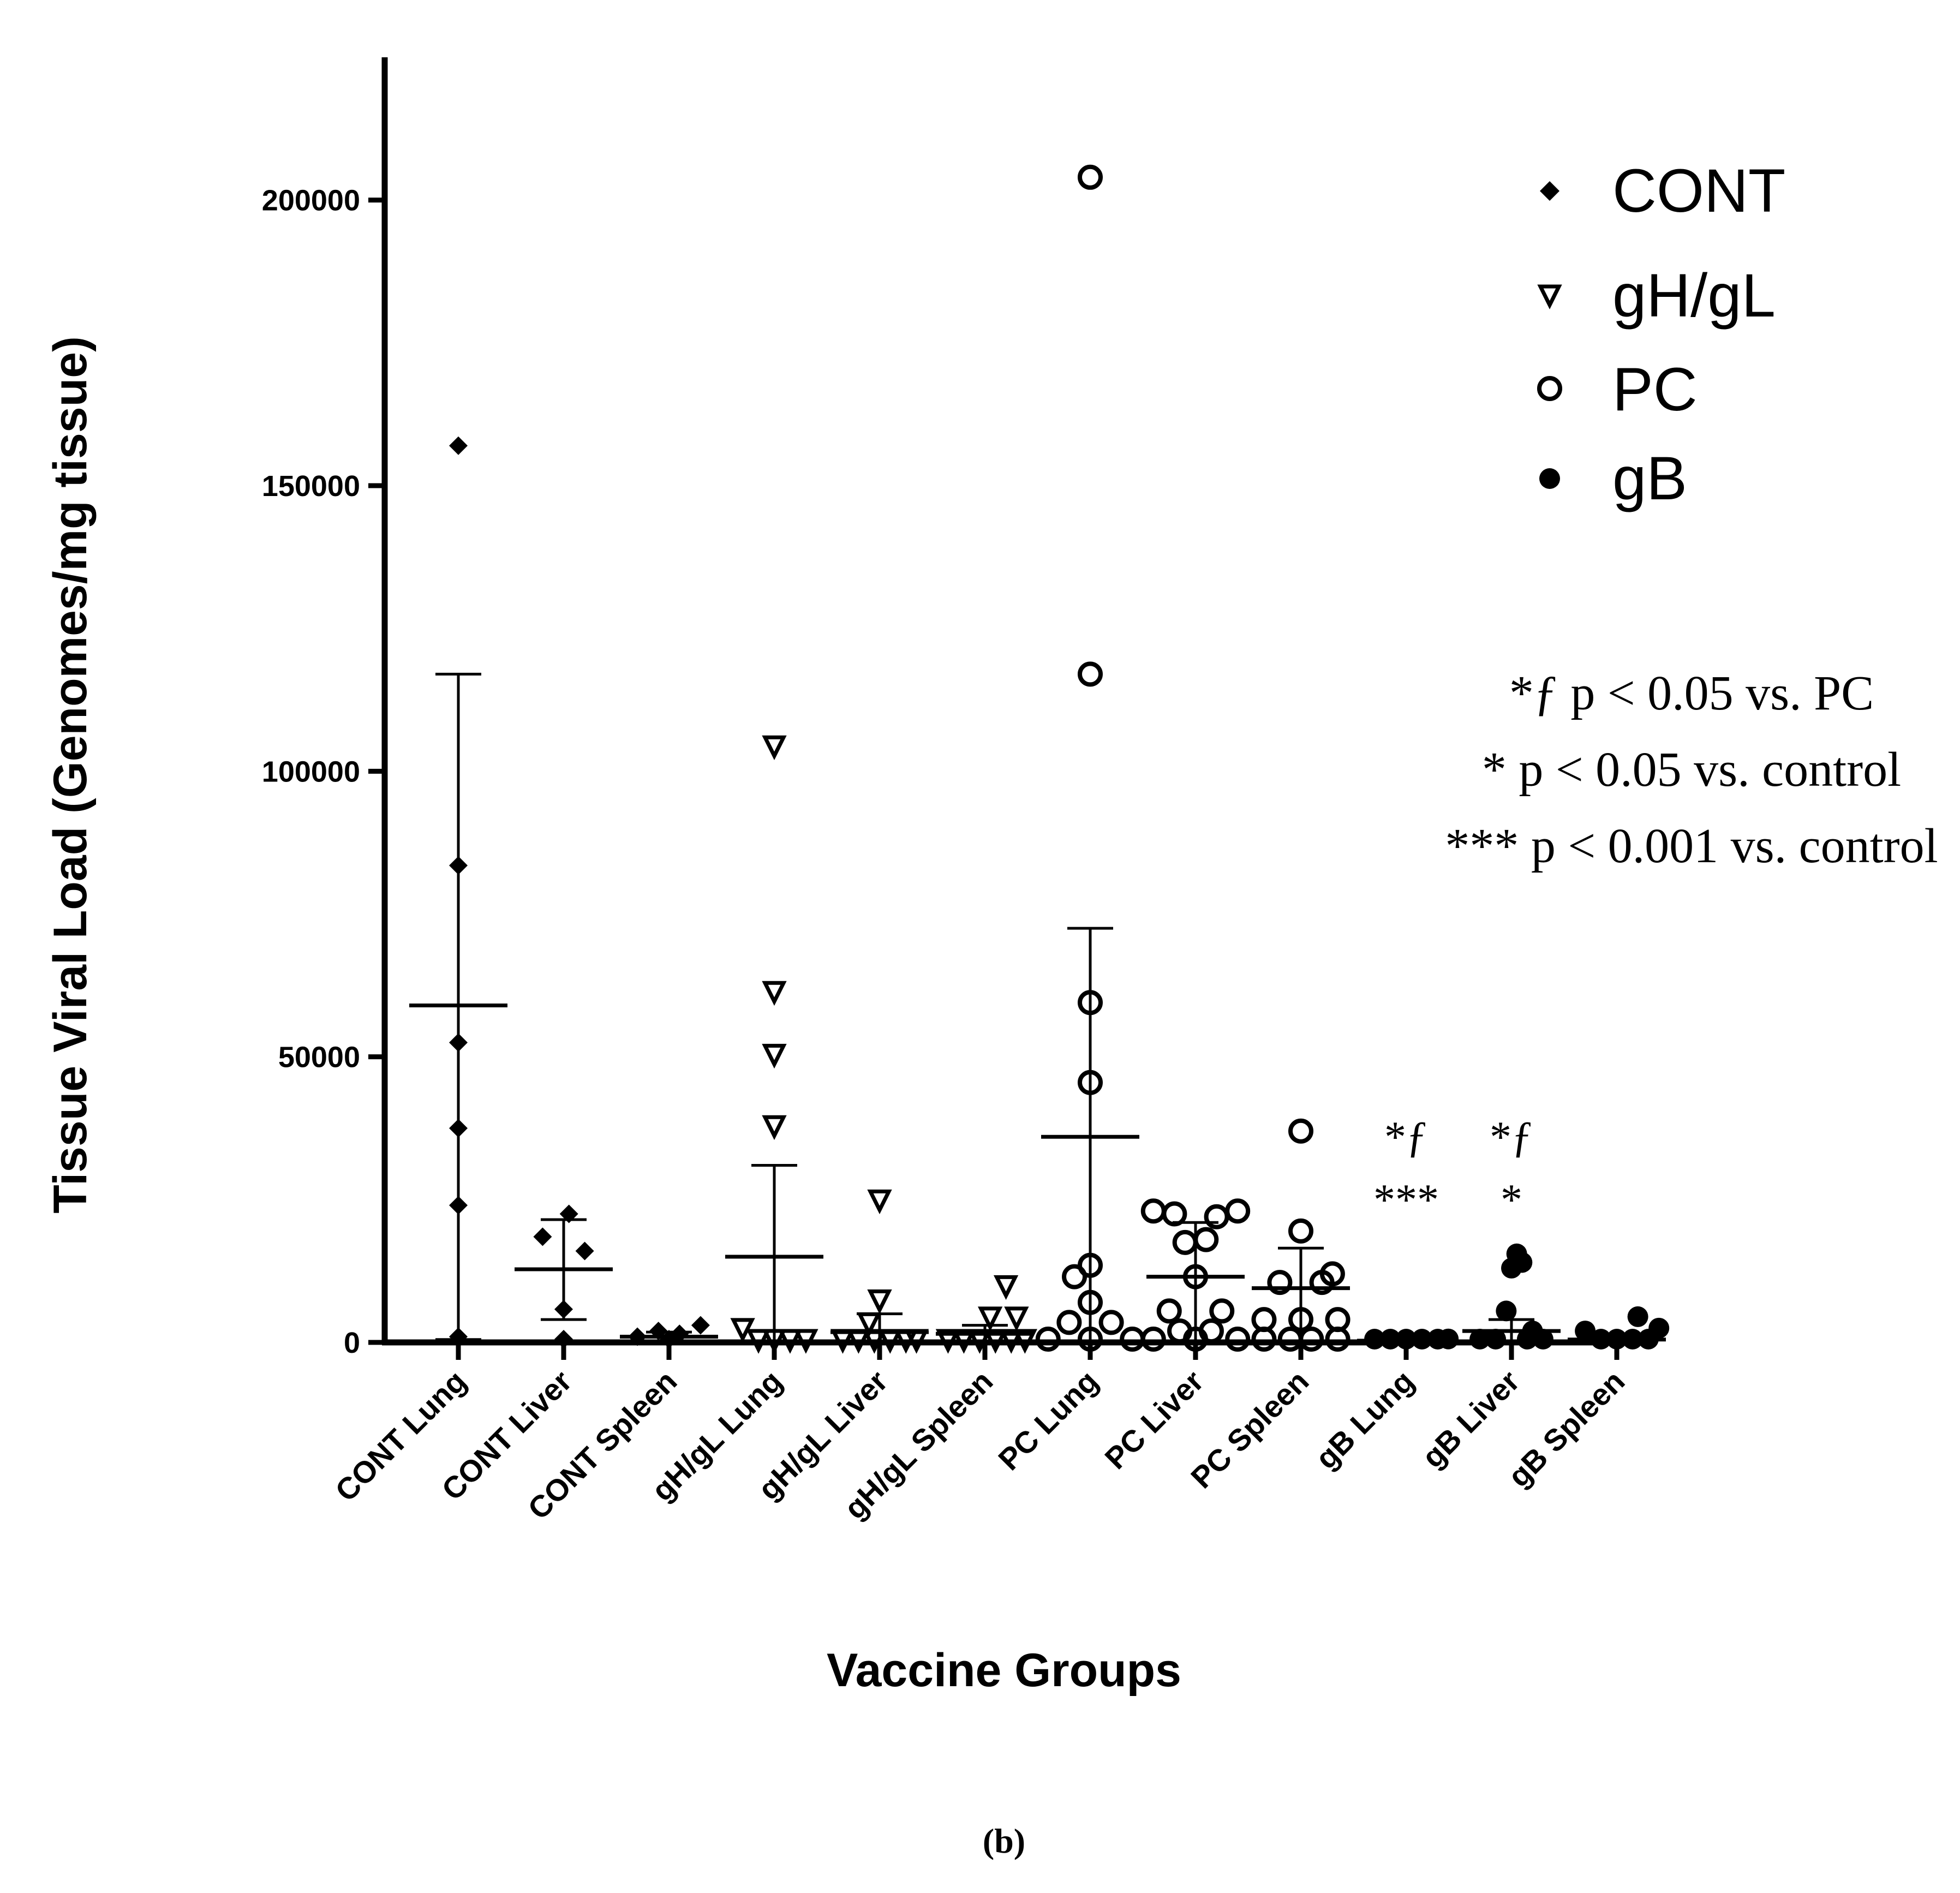 Image resolution: width=1960 pixels, height=1893 pixels. What do you see at coordinates (1691, 846) in the screenshot?
I see `note-vs-control-001: *** p < 0.001 vs. control` at bounding box center [1691, 846].